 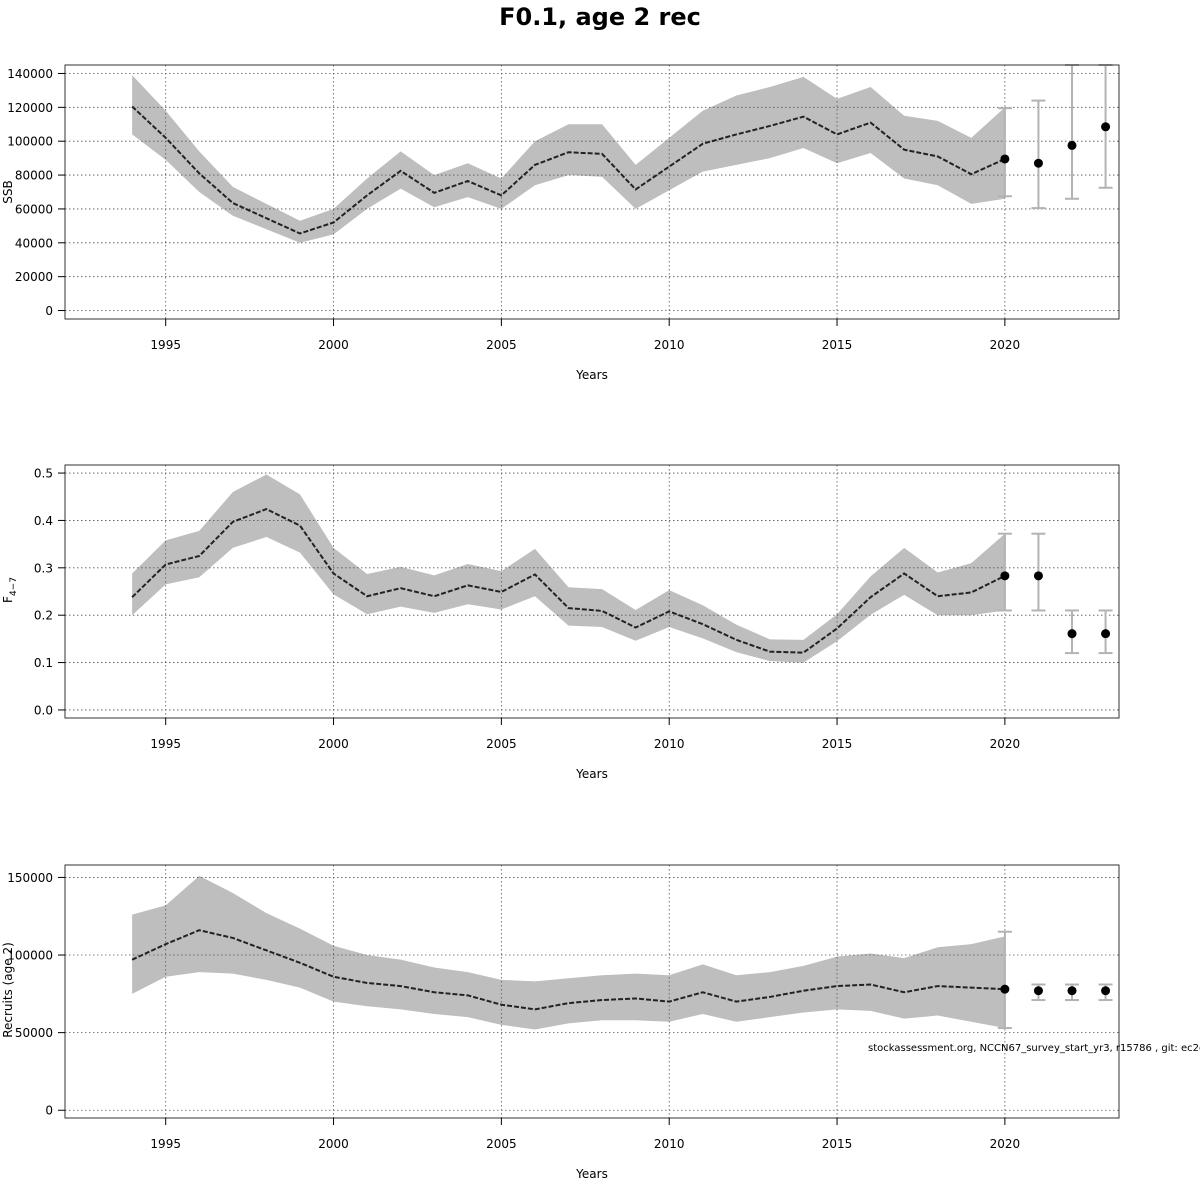 I want to click on y-tick-label: 0.5, so click(x=43, y=474).